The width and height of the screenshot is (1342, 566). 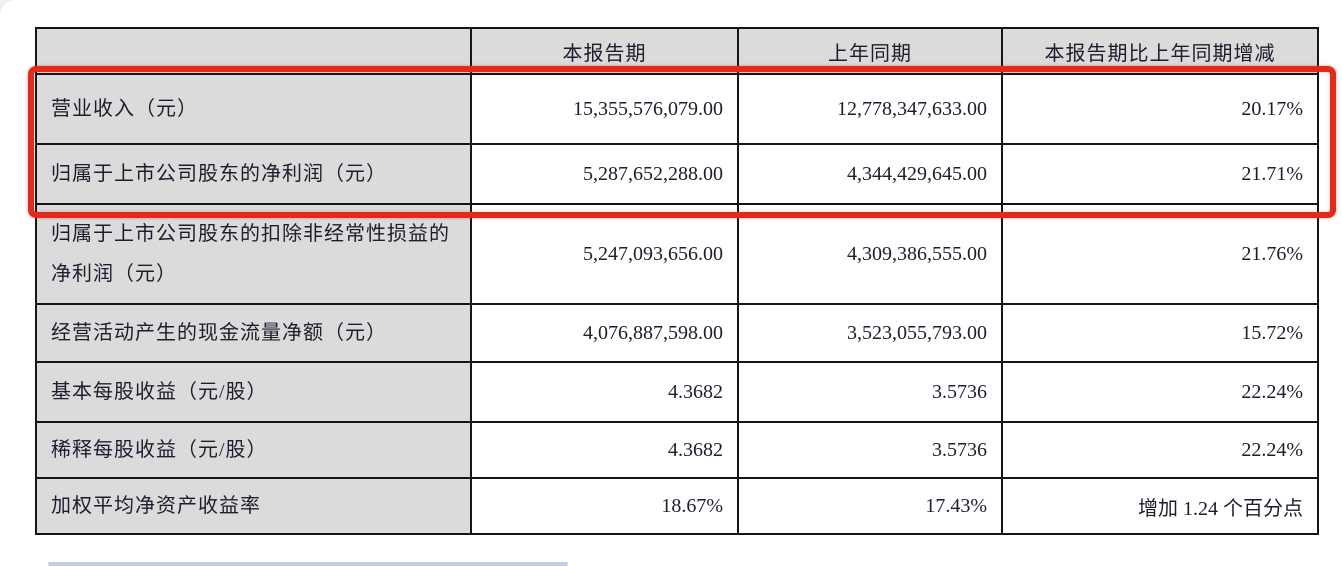 What do you see at coordinates (604, 109) in the screenshot?
I see `value-current: 15,355,576,079.00` at bounding box center [604, 109].